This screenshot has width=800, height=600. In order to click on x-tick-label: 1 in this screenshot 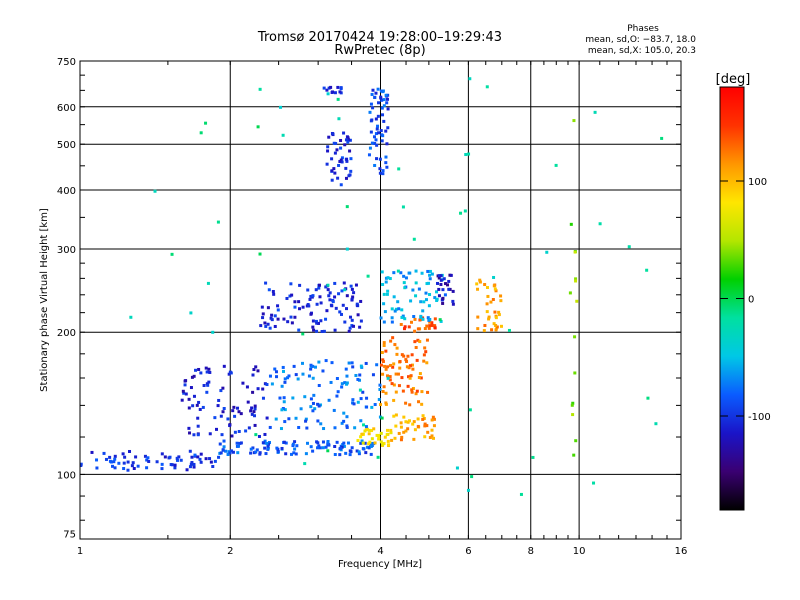, I will do `click(80, 551)`.